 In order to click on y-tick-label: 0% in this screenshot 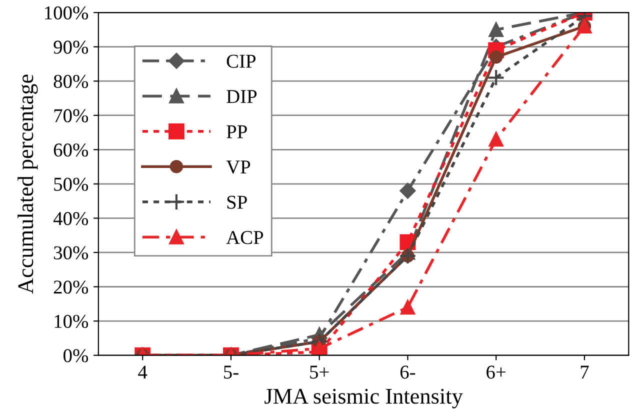, I will do `click(76, 355)`.